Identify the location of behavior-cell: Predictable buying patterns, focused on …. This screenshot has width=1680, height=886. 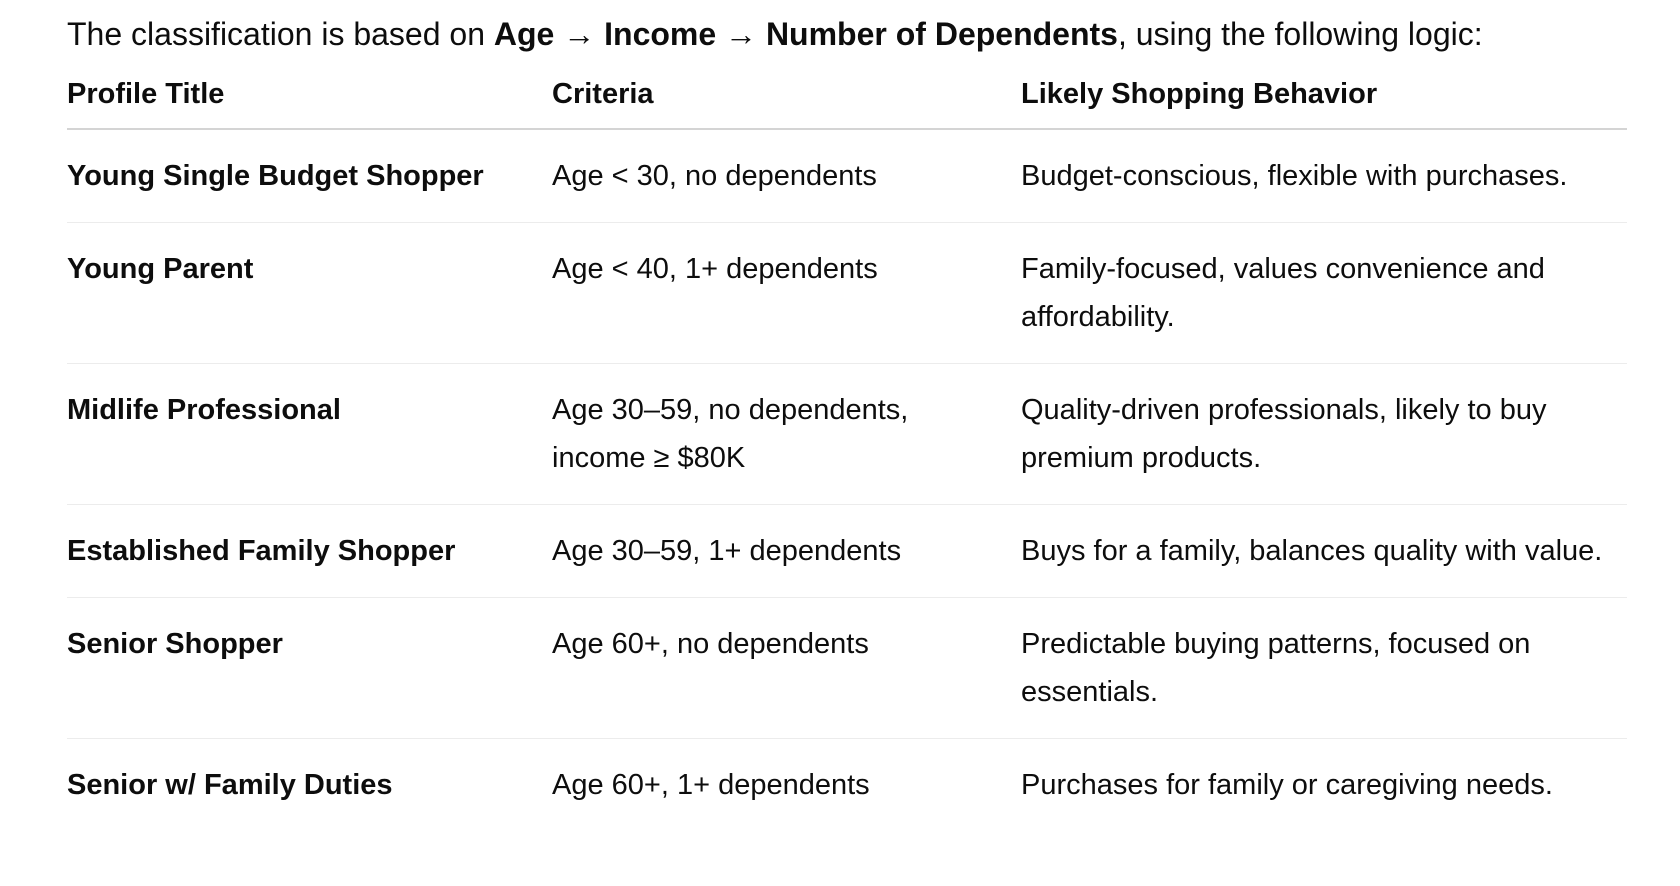
(1324, 668).